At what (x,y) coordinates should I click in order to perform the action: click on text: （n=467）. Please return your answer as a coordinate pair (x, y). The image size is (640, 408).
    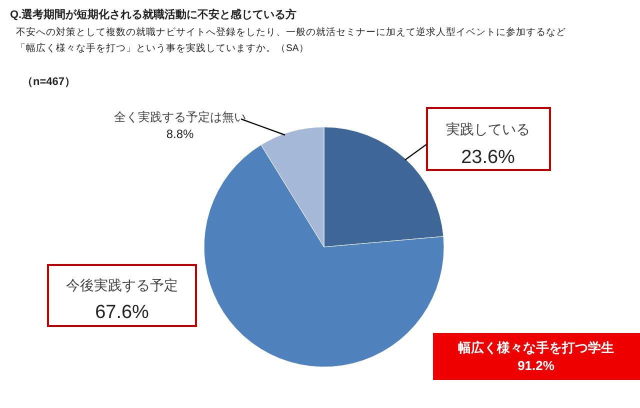
    Looking at the image, I should click on (49, 82).